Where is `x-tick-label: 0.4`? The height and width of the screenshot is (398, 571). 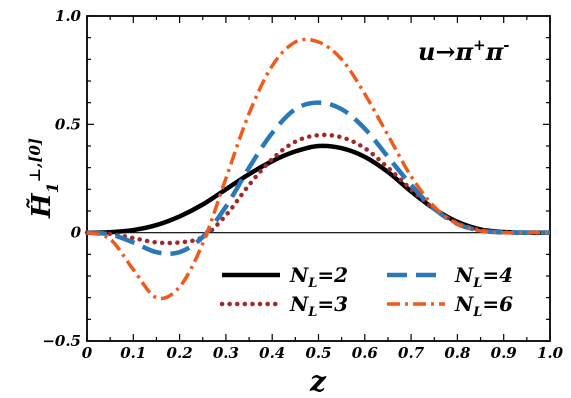 x-tick-label: 0.4 is located at coordinates (272, 353).